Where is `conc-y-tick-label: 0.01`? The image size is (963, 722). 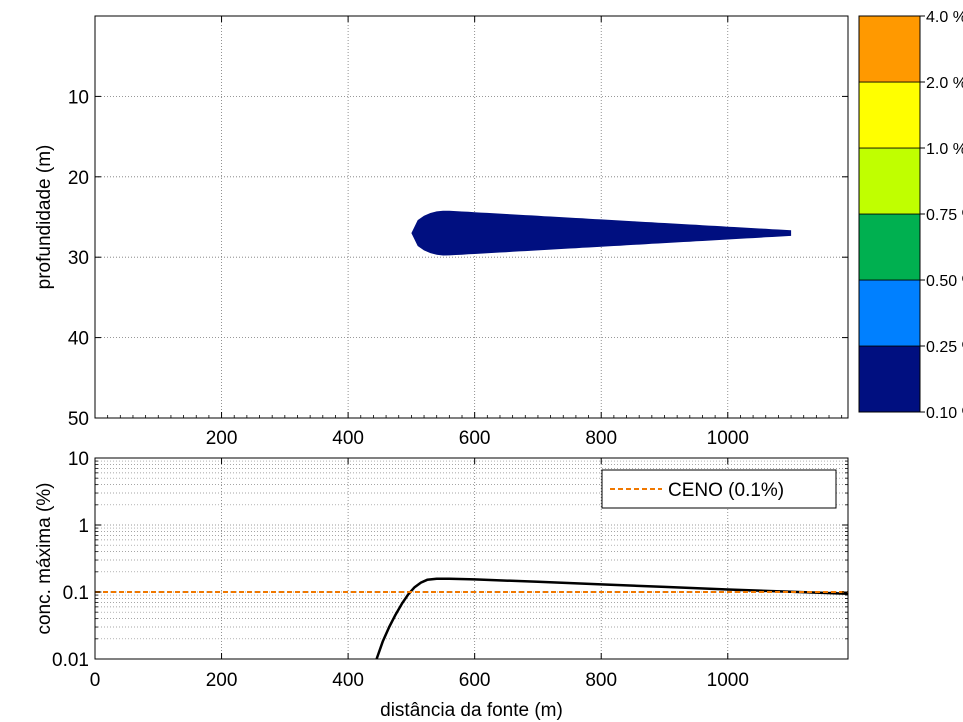
conc-y-tick-label: 0.01 is located at coordinates (70, 660).